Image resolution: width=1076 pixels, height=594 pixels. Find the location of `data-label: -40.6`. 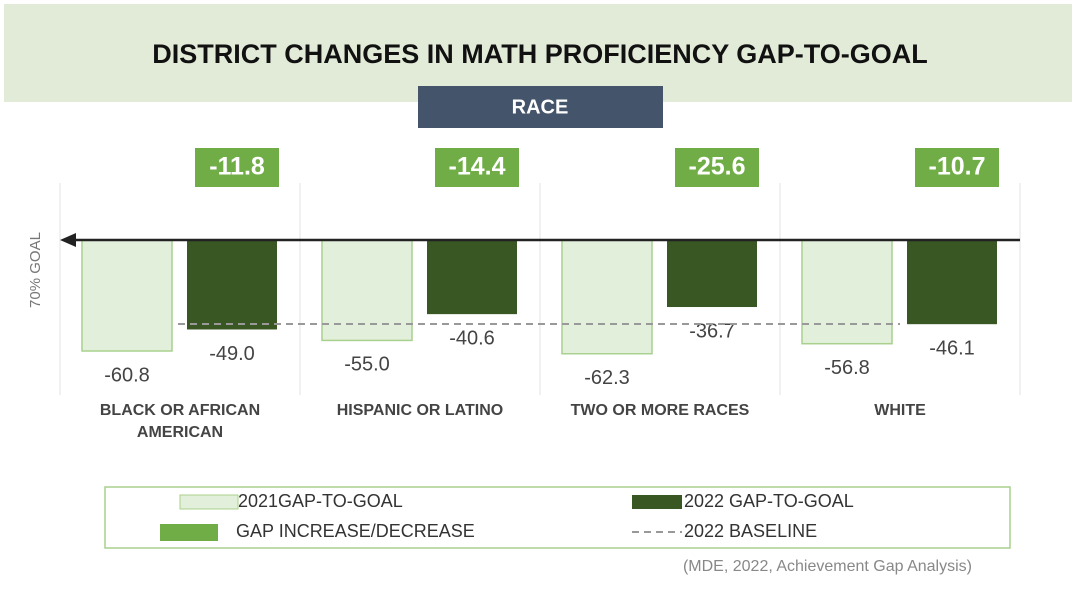

data-label: -40.6 is located at coordinates (472, 338).